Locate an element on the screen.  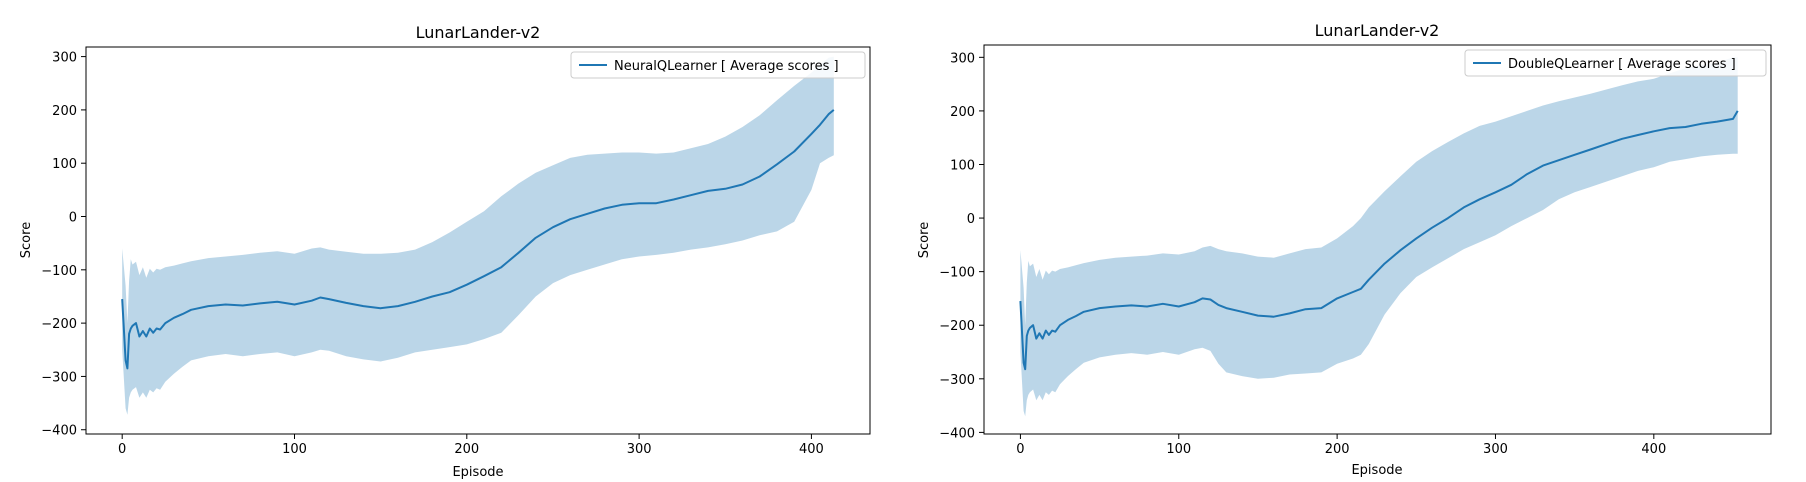
legend-label: DoubleQLearner [ Average scores ] is located at coordinates (1622, 64).